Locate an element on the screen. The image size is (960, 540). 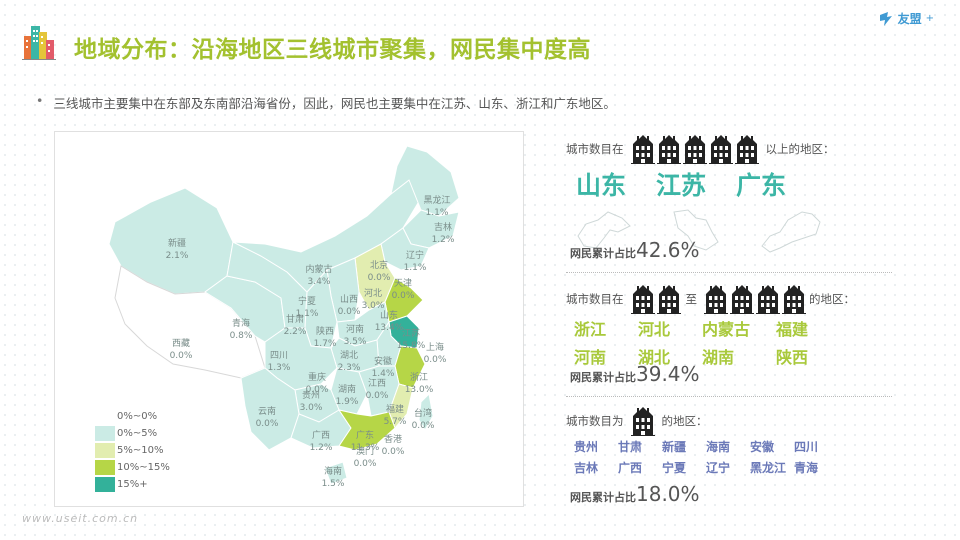
region-name: 海南 is located at coordinates (332, 472).